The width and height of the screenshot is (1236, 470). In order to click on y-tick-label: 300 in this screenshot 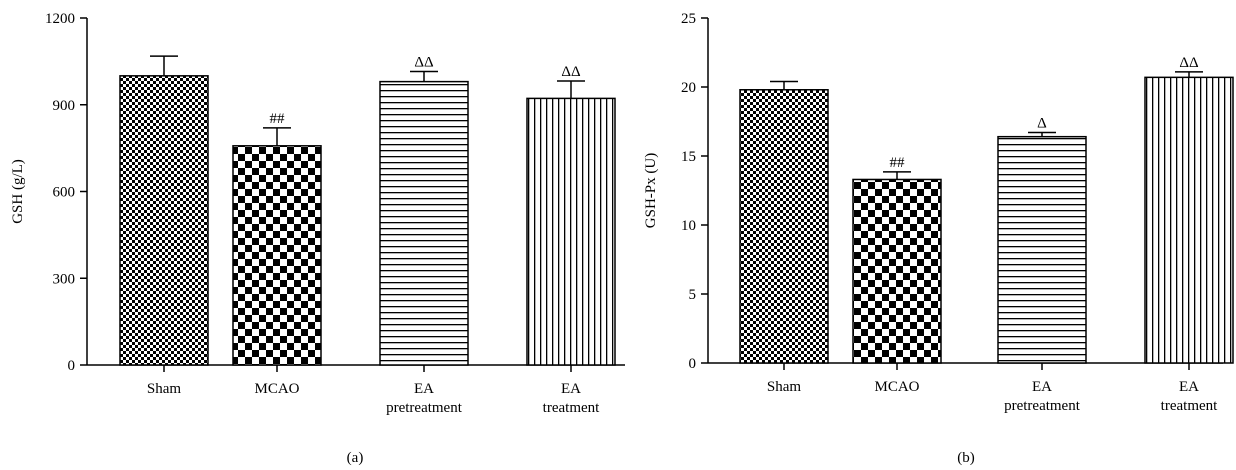, I will do `click(64, 279)`.